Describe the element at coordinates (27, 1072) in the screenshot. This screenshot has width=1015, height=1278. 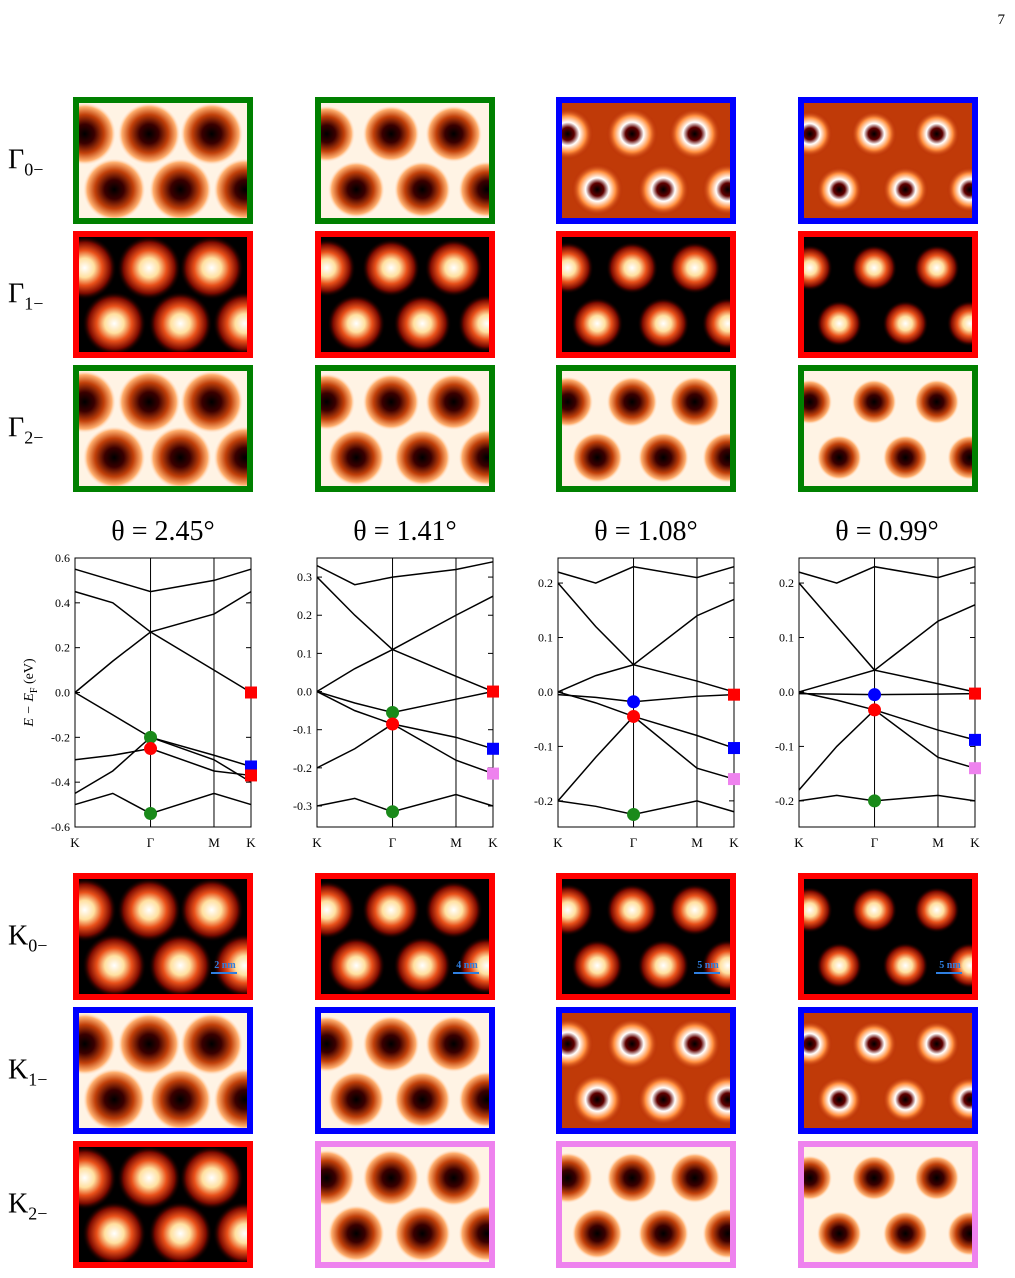
I see `row-label: K1−` at that location.